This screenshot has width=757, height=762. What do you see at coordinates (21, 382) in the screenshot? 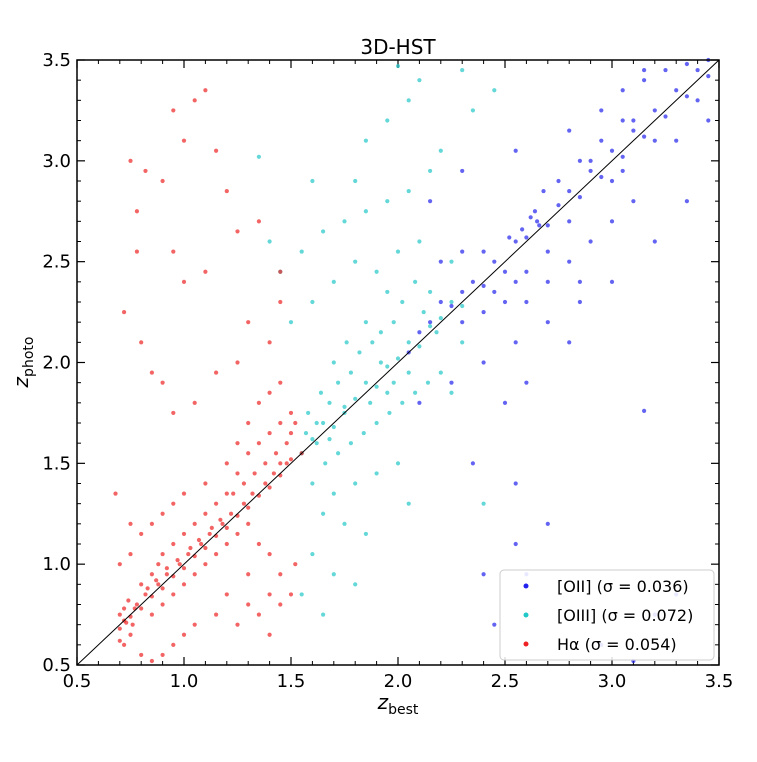
I see `y-axis-title-main: z` at bounding box center [21, 382].